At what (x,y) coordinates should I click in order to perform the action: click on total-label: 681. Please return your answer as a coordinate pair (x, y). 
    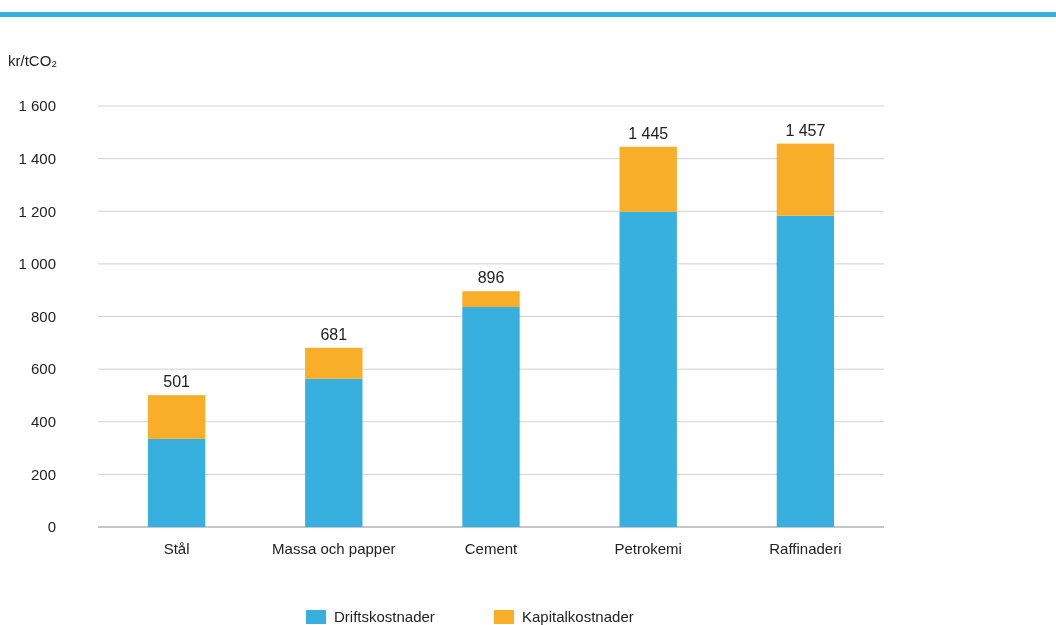
    Looking at the image, I should click on (334, 334).